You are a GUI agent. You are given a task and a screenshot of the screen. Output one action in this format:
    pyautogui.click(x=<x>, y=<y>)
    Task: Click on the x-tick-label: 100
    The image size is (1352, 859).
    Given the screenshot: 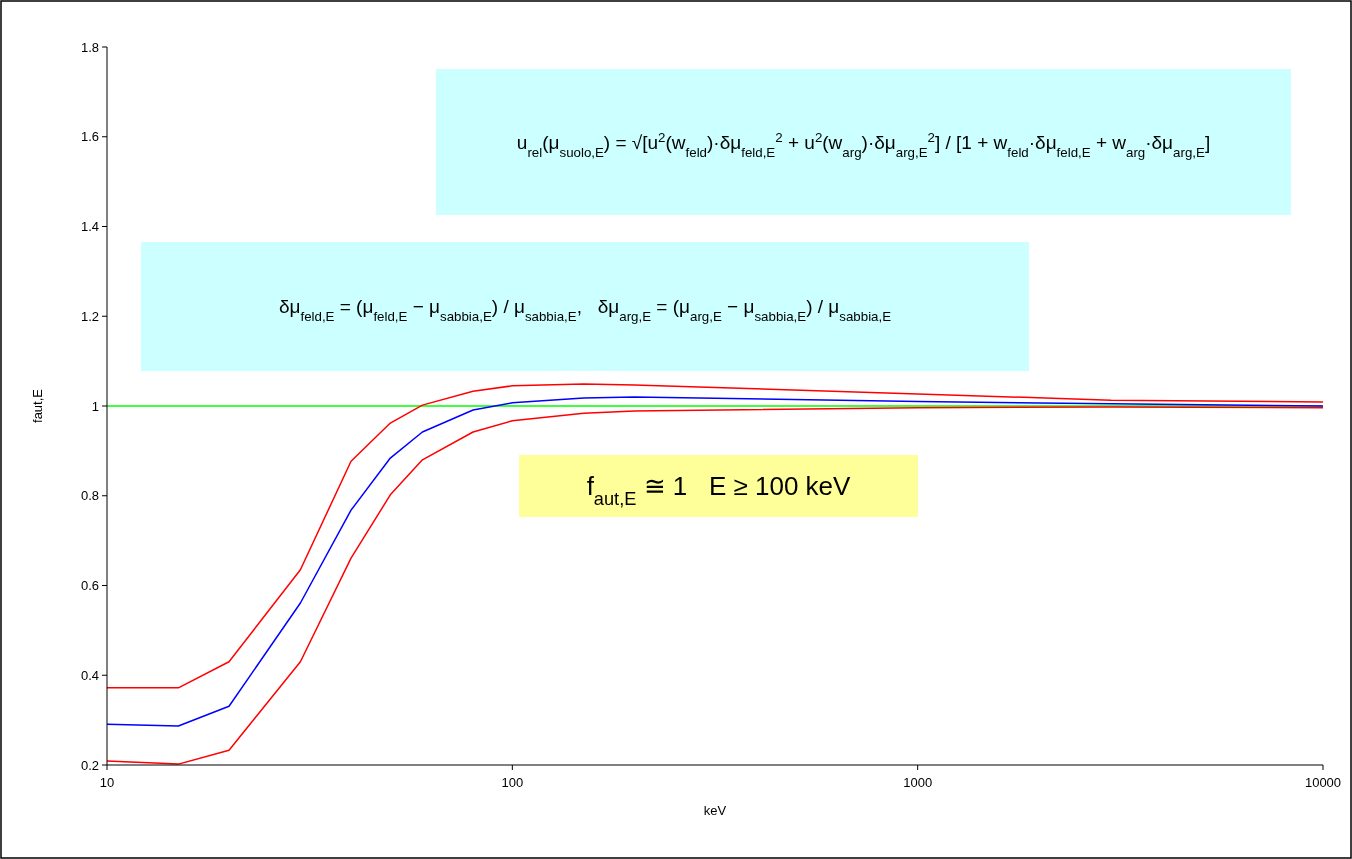 What is the action you would take?
    pyautogui.click(x=512, y=782)
    